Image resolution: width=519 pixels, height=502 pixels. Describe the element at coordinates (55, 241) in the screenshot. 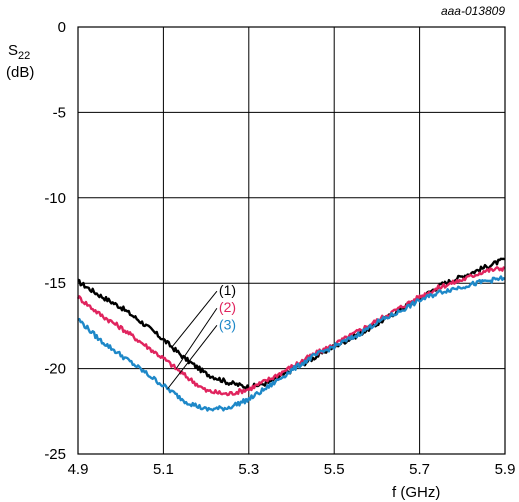

I see `y-tick-labels: 0 -5 -10 -15 -20 -25` at that location.